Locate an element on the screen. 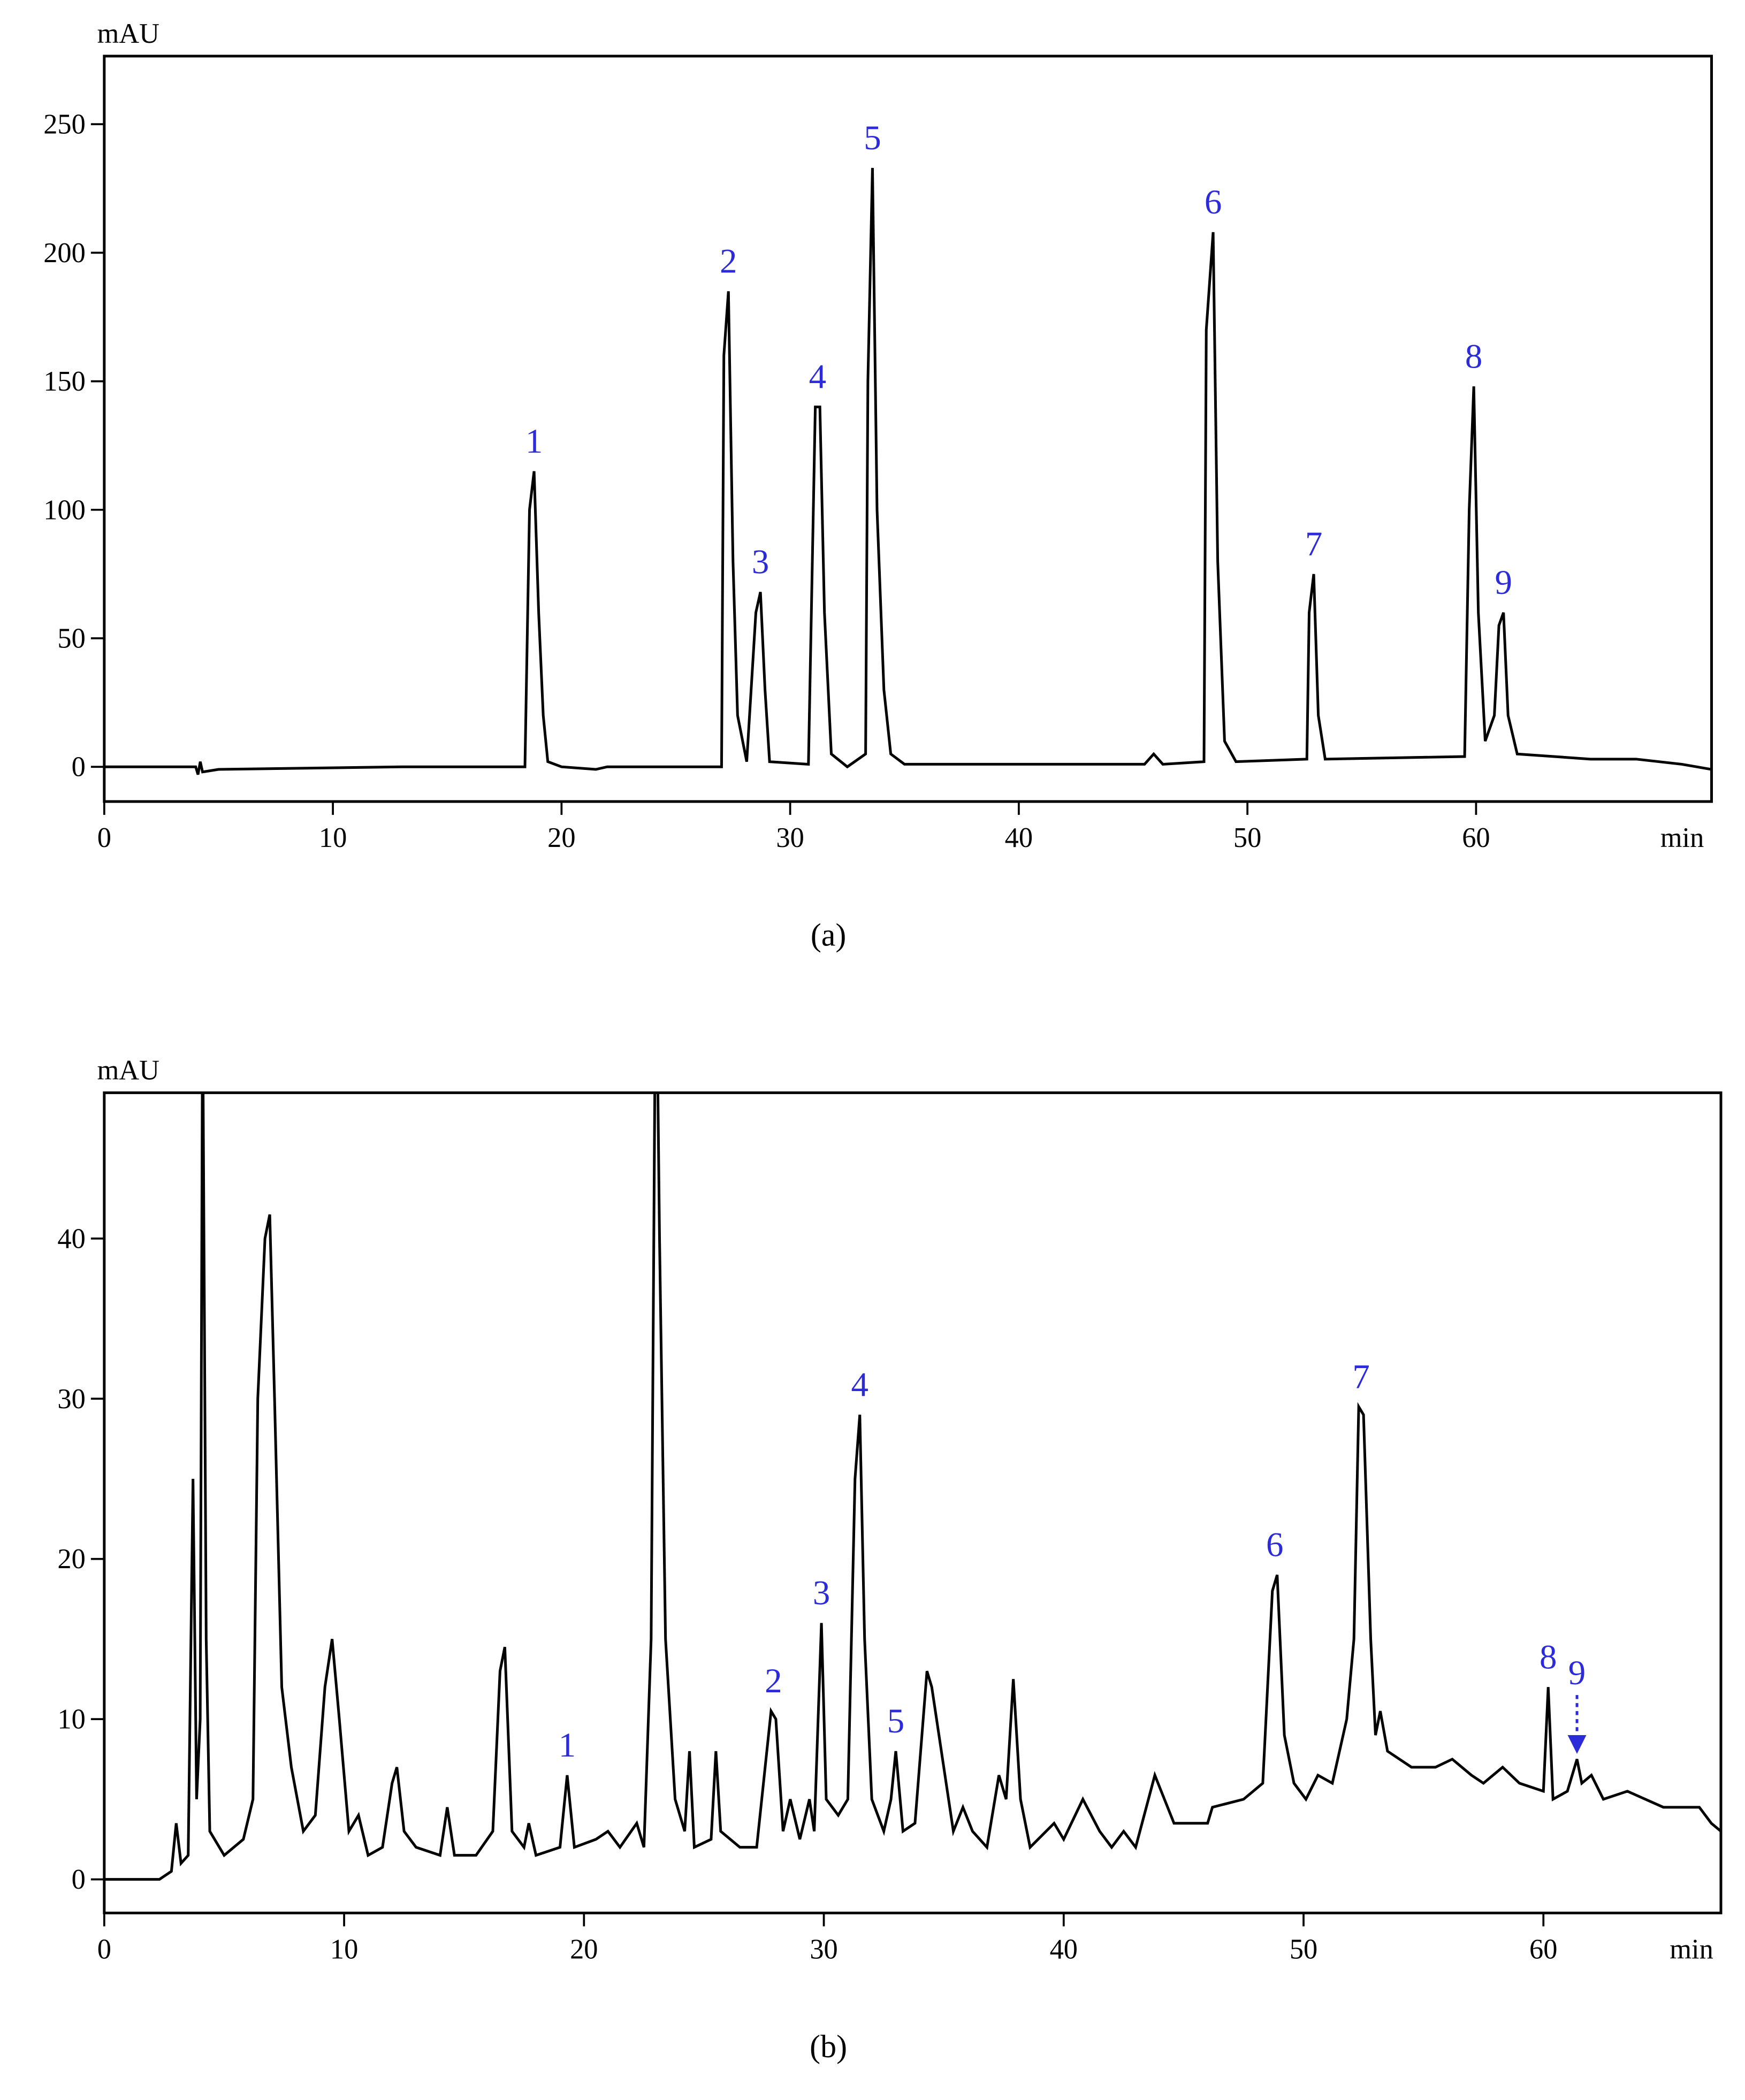  y-tick-label: 30 is located at coordinates (71, 1399).